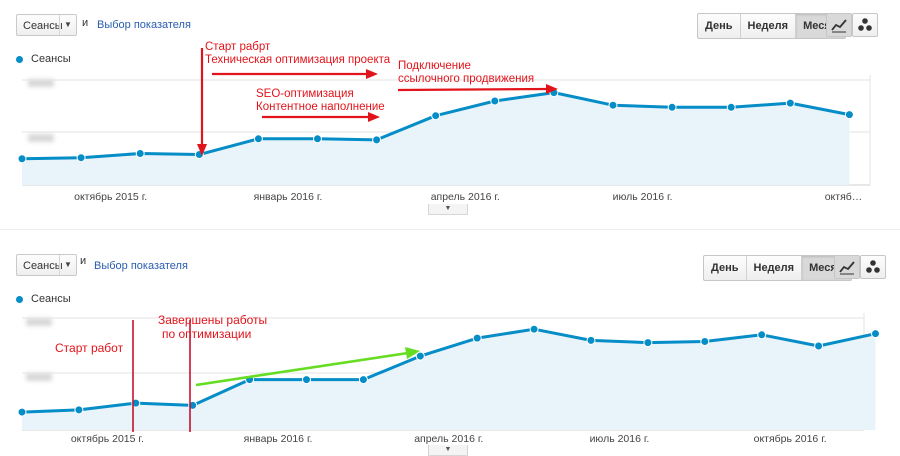 Image resolution: width=900 pixels, height=456 pixels. I want to click on x-tick-label: октябрь 2016 г., so click(790, 439).